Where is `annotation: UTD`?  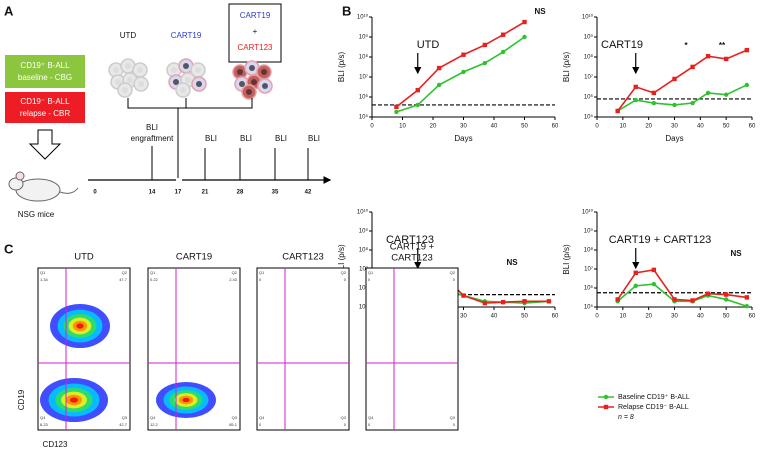 annotation: UTD is located at coordinates (428, 45).